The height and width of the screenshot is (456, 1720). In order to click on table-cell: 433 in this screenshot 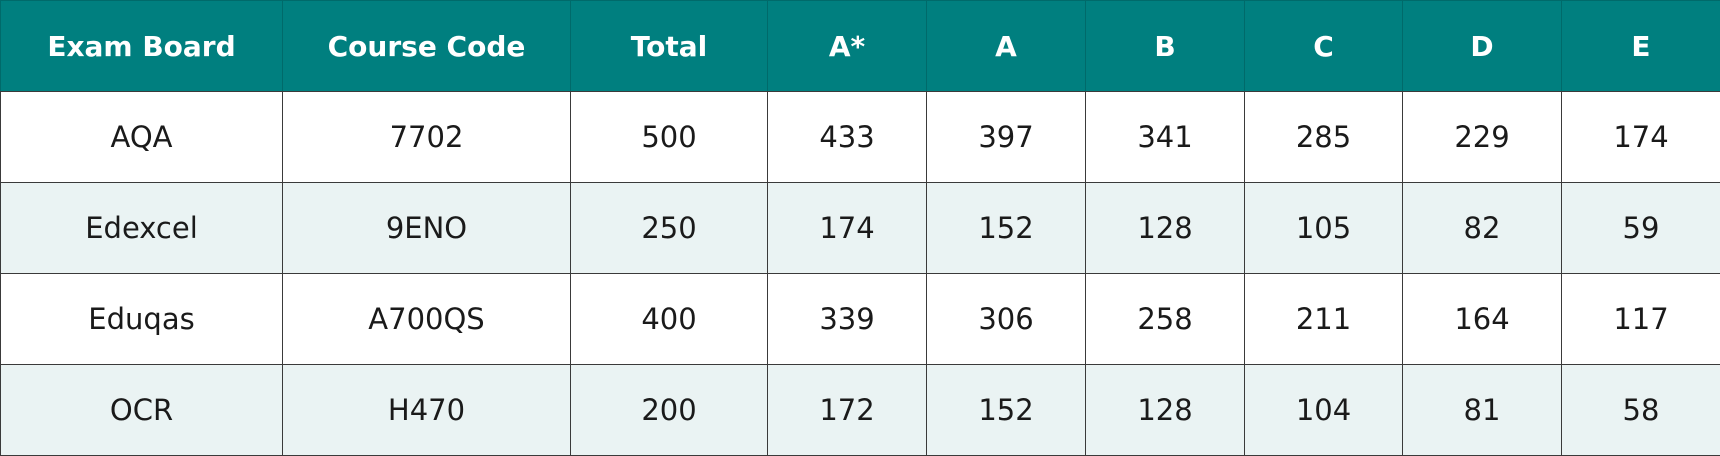, I will do `click(847, 137)`.